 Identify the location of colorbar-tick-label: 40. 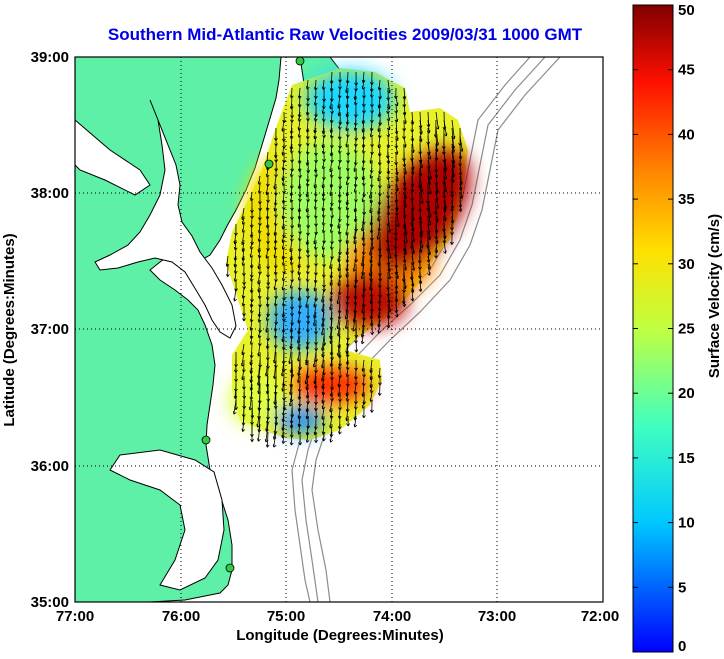
(686, 134).